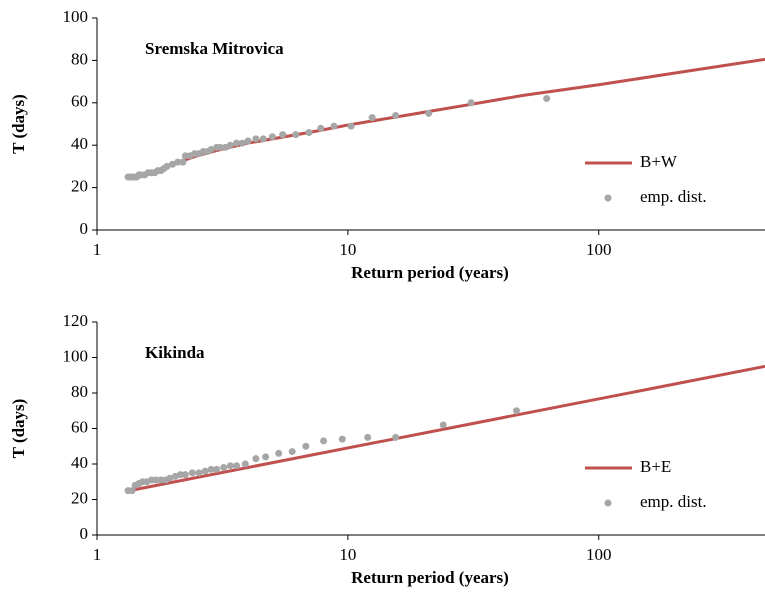  I want to click on legend-label: B+W, so click(659, 161).